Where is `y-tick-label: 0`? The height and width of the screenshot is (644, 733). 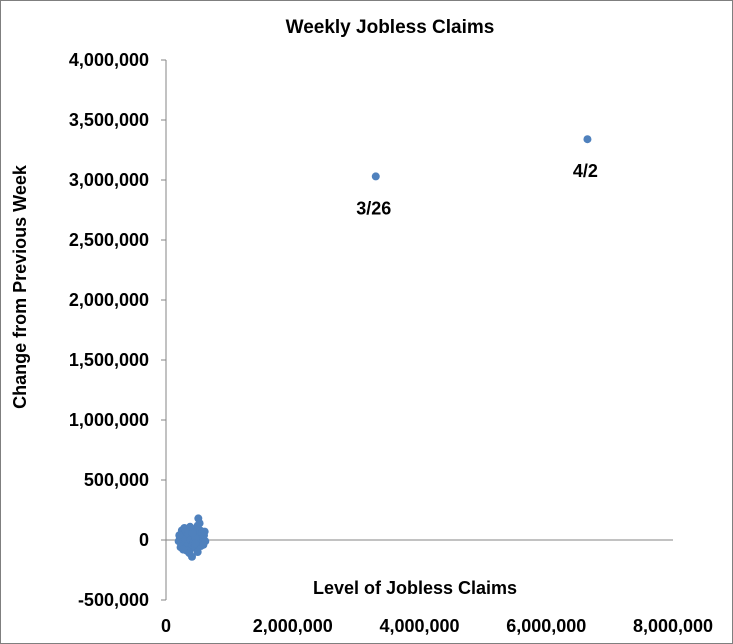
y-tick-label: 0 is located at coordinates (144, 540).